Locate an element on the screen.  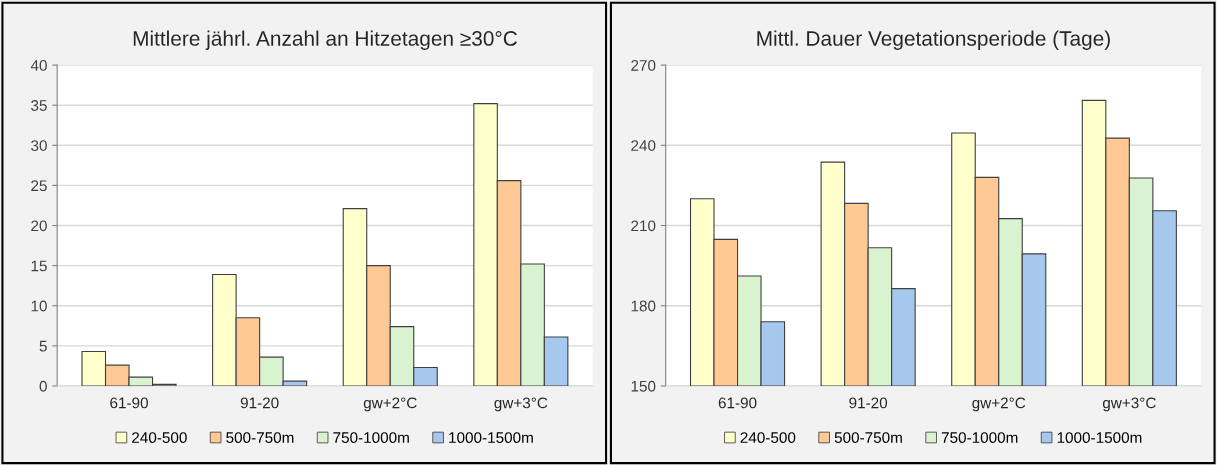
chart-title: Mittlere jährl. Anzahl an Hitzetagen ≥30°C is located at coordinates (325, 40).